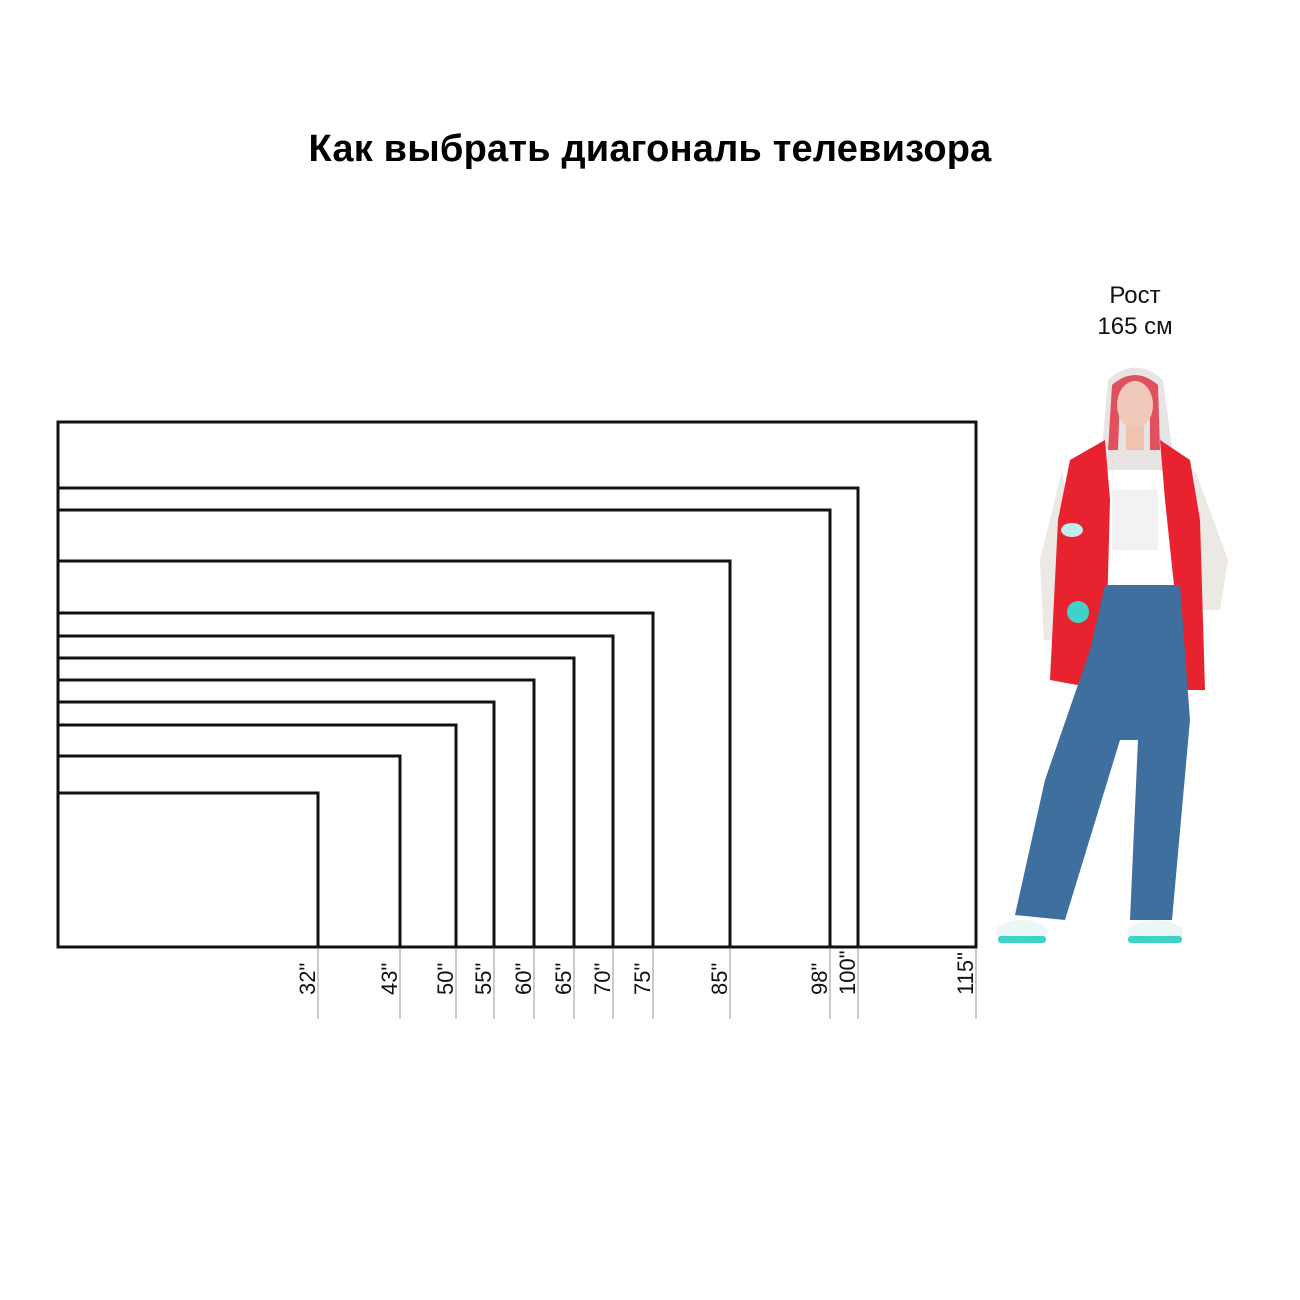 The image size is (1300, 1300). What do you see at coordinates (719, 979) in the screenshot?
I see `diagonal-label-85: 85"` at bounding box center [719, 979].